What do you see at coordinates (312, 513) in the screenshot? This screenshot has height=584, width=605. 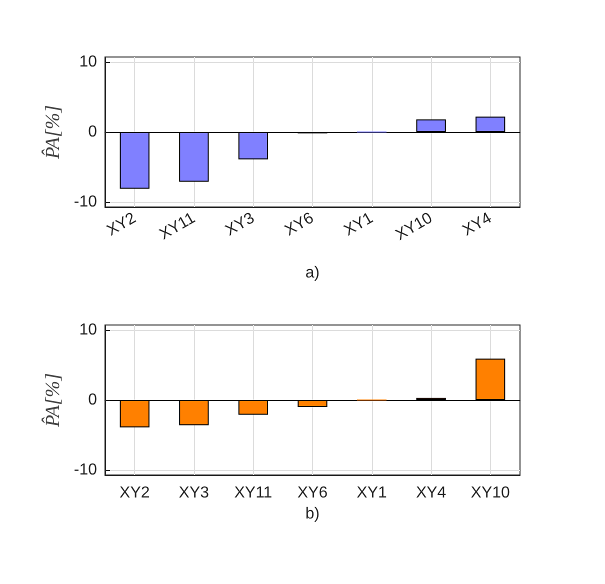 I see `x-axis-title: b)` at bounding box center [312, 513].